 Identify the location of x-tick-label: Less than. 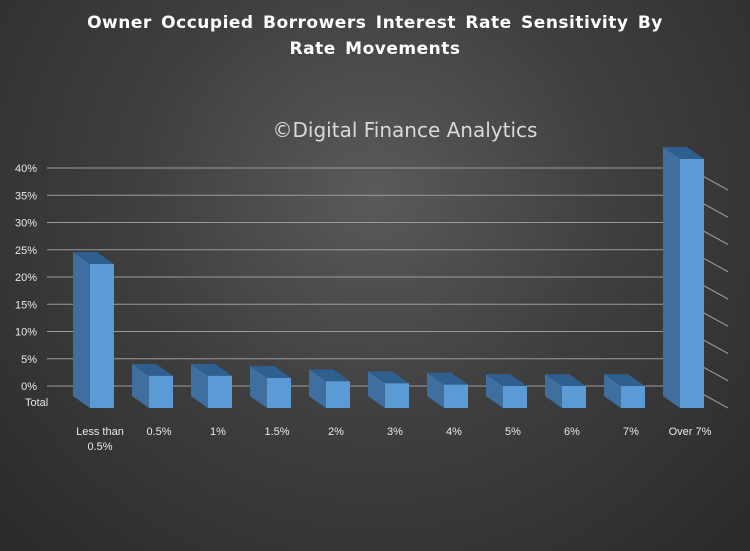
(100, 432).